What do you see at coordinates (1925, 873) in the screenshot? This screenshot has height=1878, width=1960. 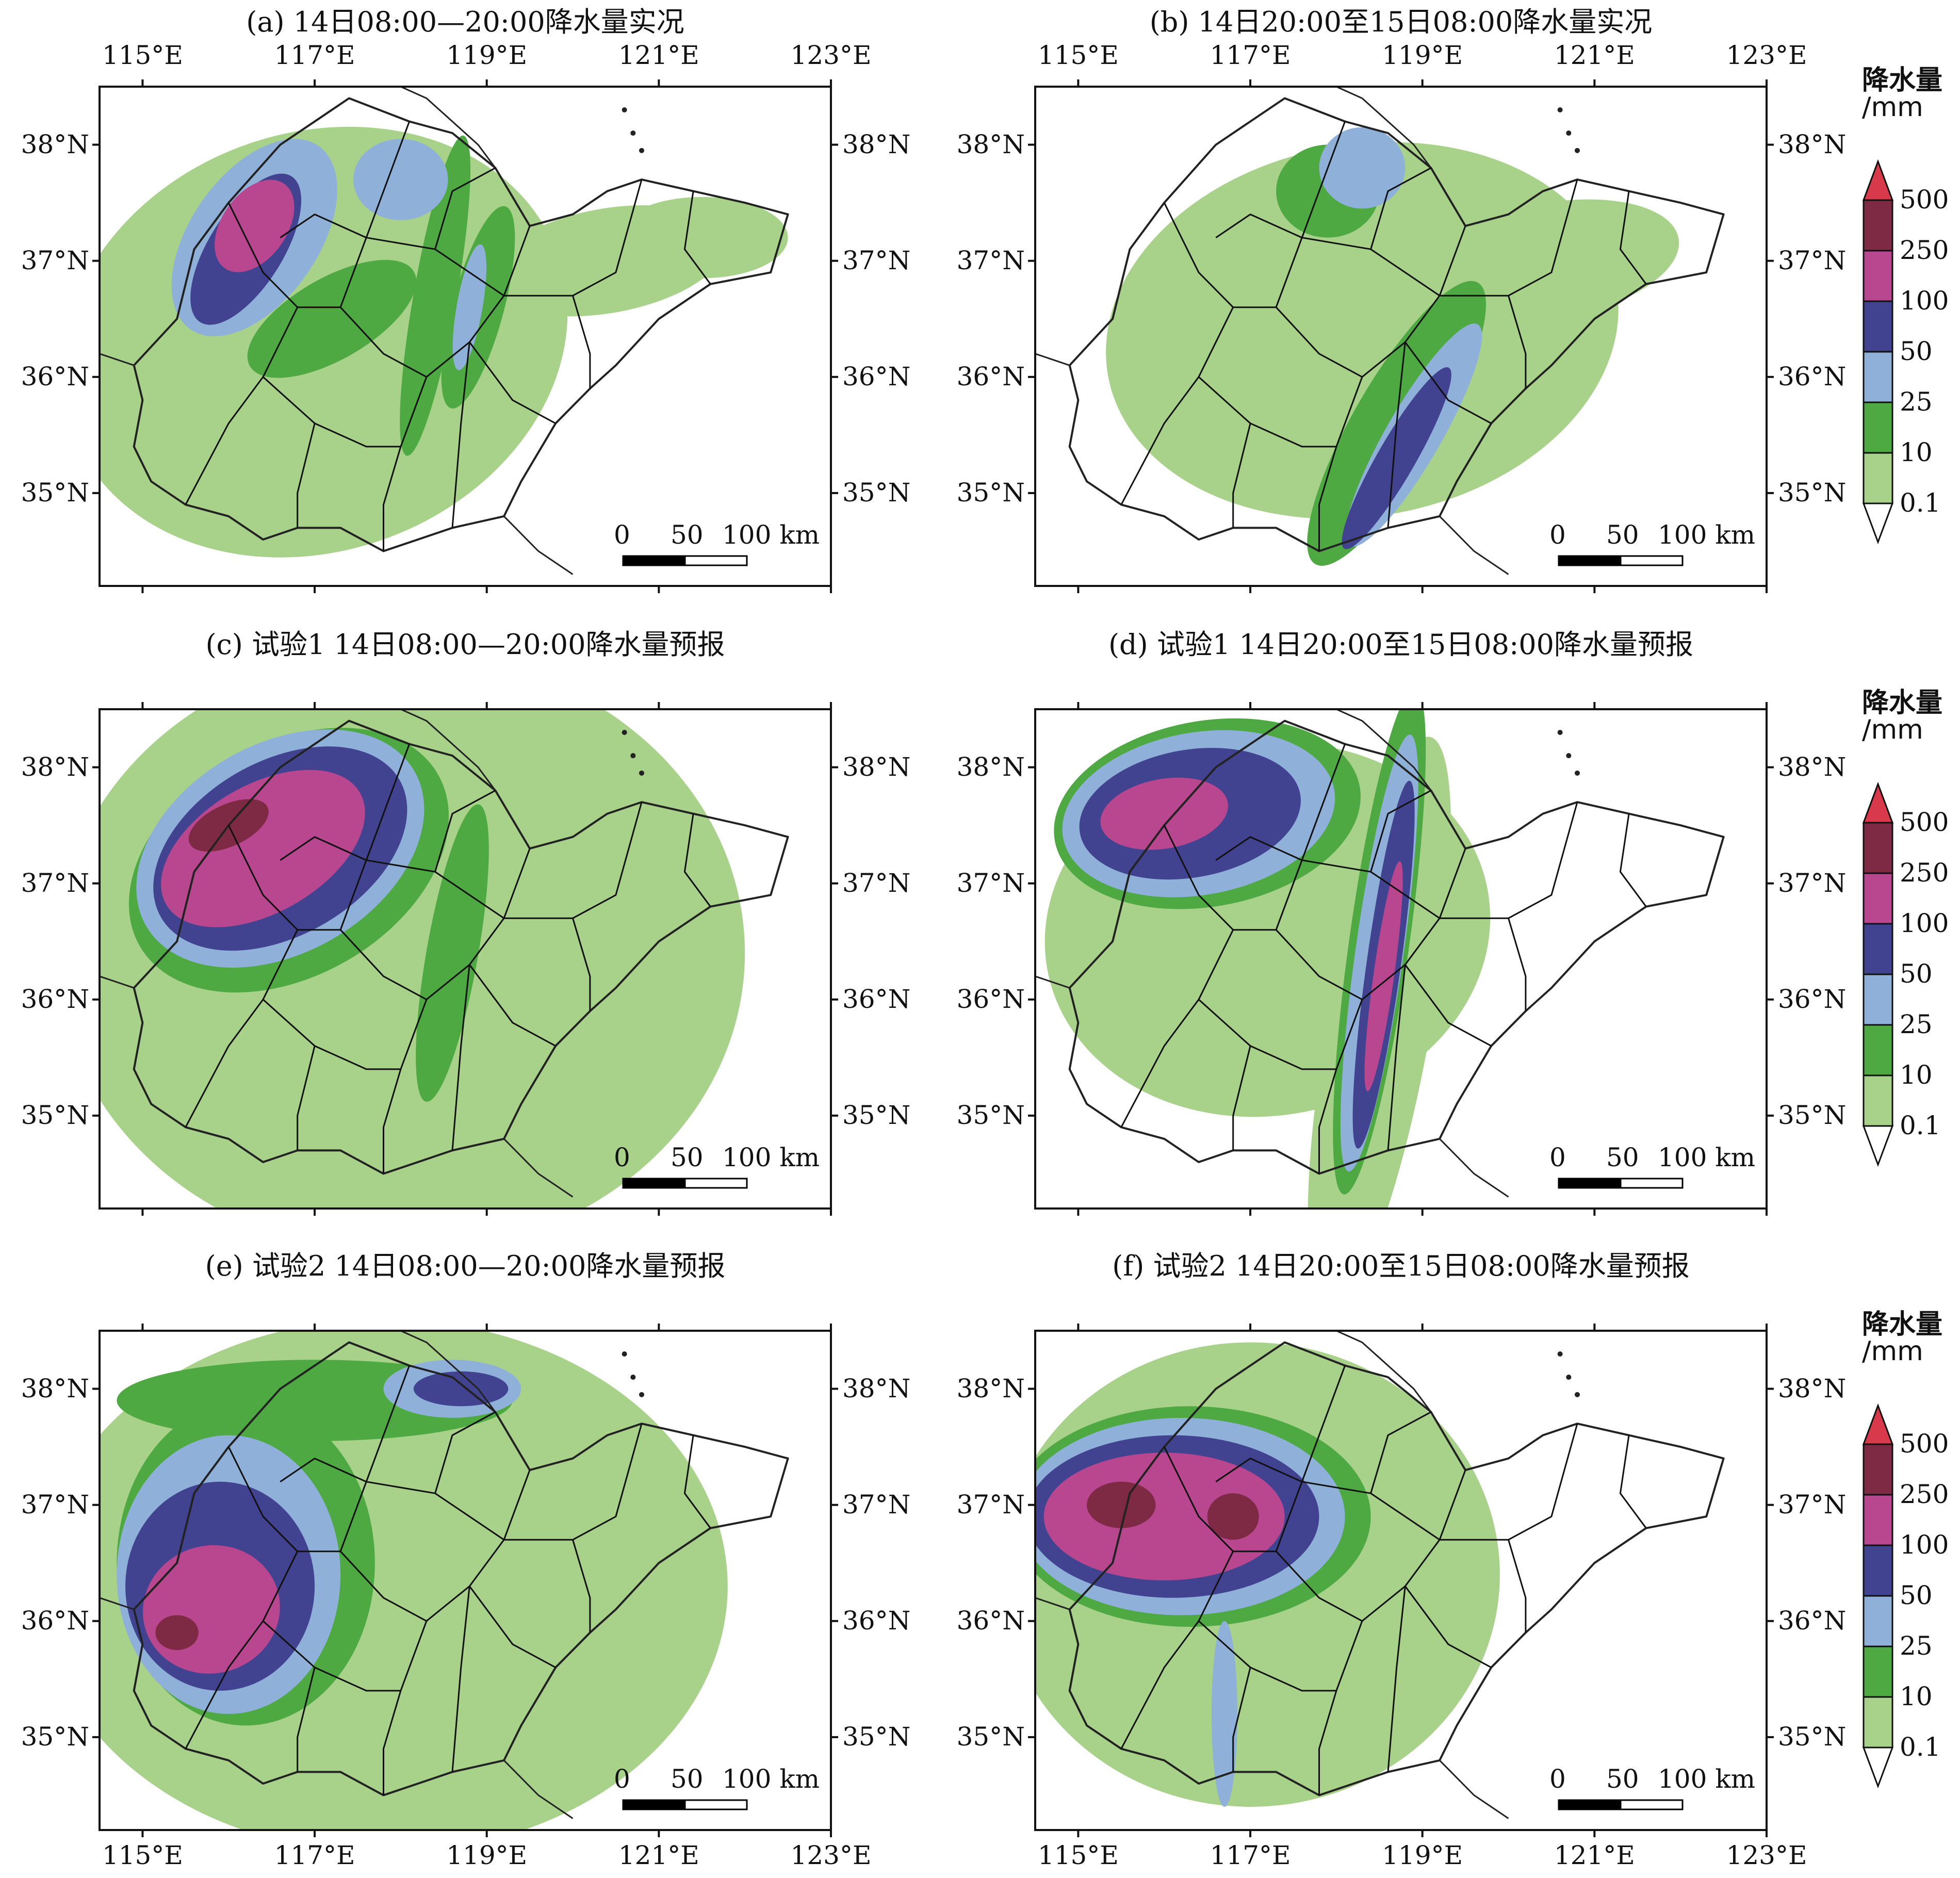 I see `legend-level-label: 250` at bounding box center [1925, 873].